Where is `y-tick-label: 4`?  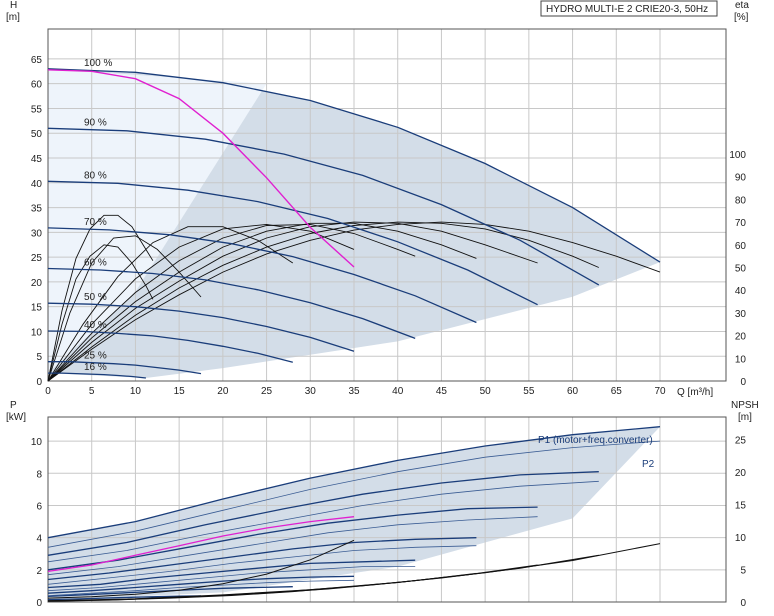
y-tick-label: 4 is located at coordinates (39, 539).